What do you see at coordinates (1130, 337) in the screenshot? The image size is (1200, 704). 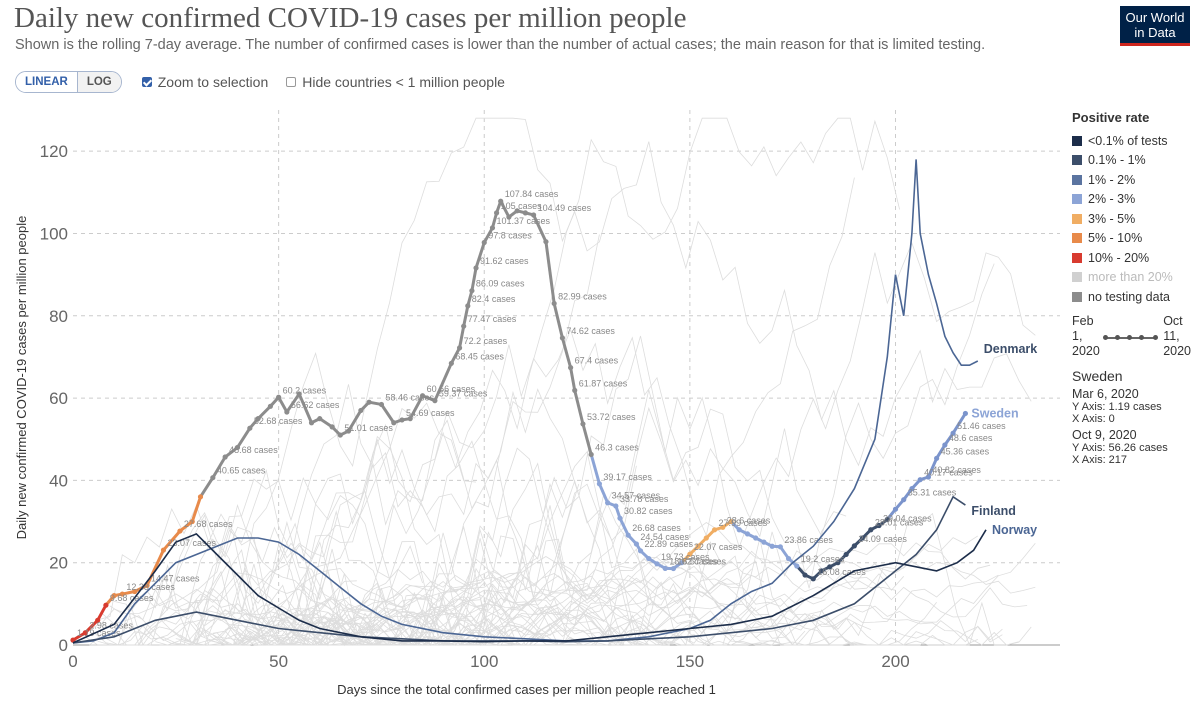 I see `timeline-track` at bounding box center [1130, 337].